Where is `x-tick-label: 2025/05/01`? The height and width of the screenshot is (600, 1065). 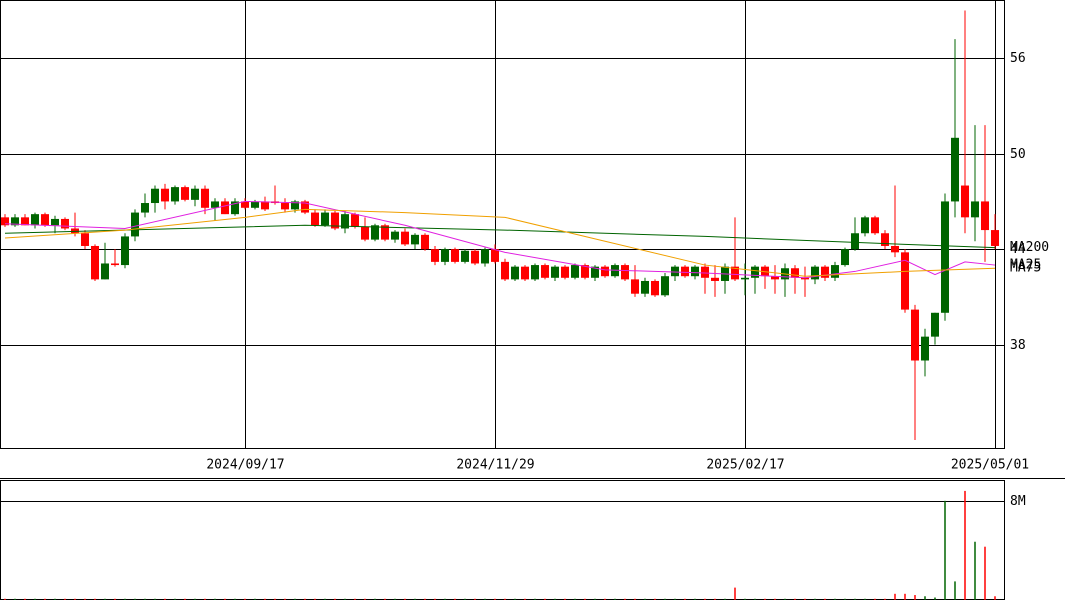 x-tick-label: 2025/05/01 is located at coordinates (990, 465).